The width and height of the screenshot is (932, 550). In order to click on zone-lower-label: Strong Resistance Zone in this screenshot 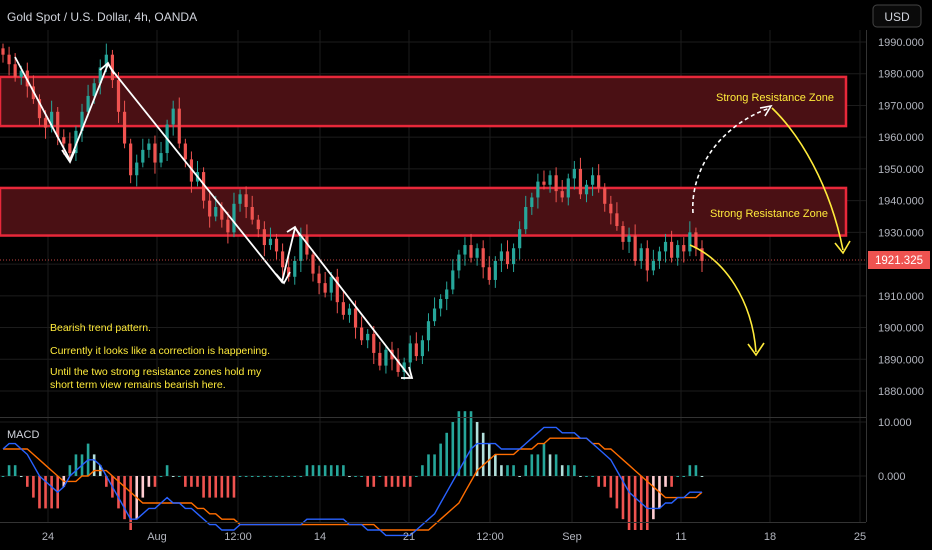, I will do `click(769, 214)`.